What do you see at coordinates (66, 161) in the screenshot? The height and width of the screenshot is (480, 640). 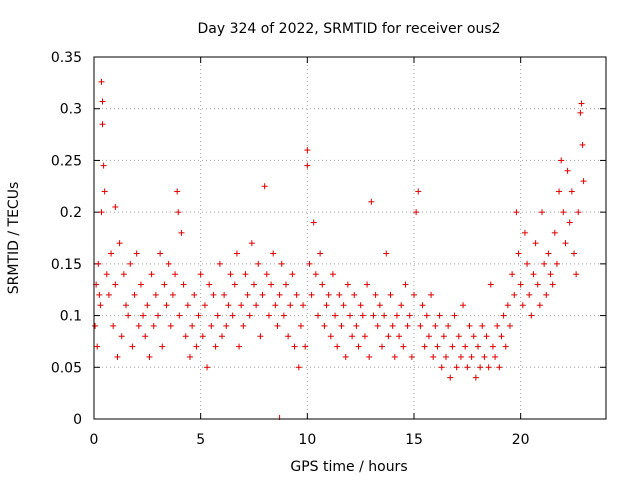 I see `y-tick-label: 0.25` at bounding box center [66, 161].